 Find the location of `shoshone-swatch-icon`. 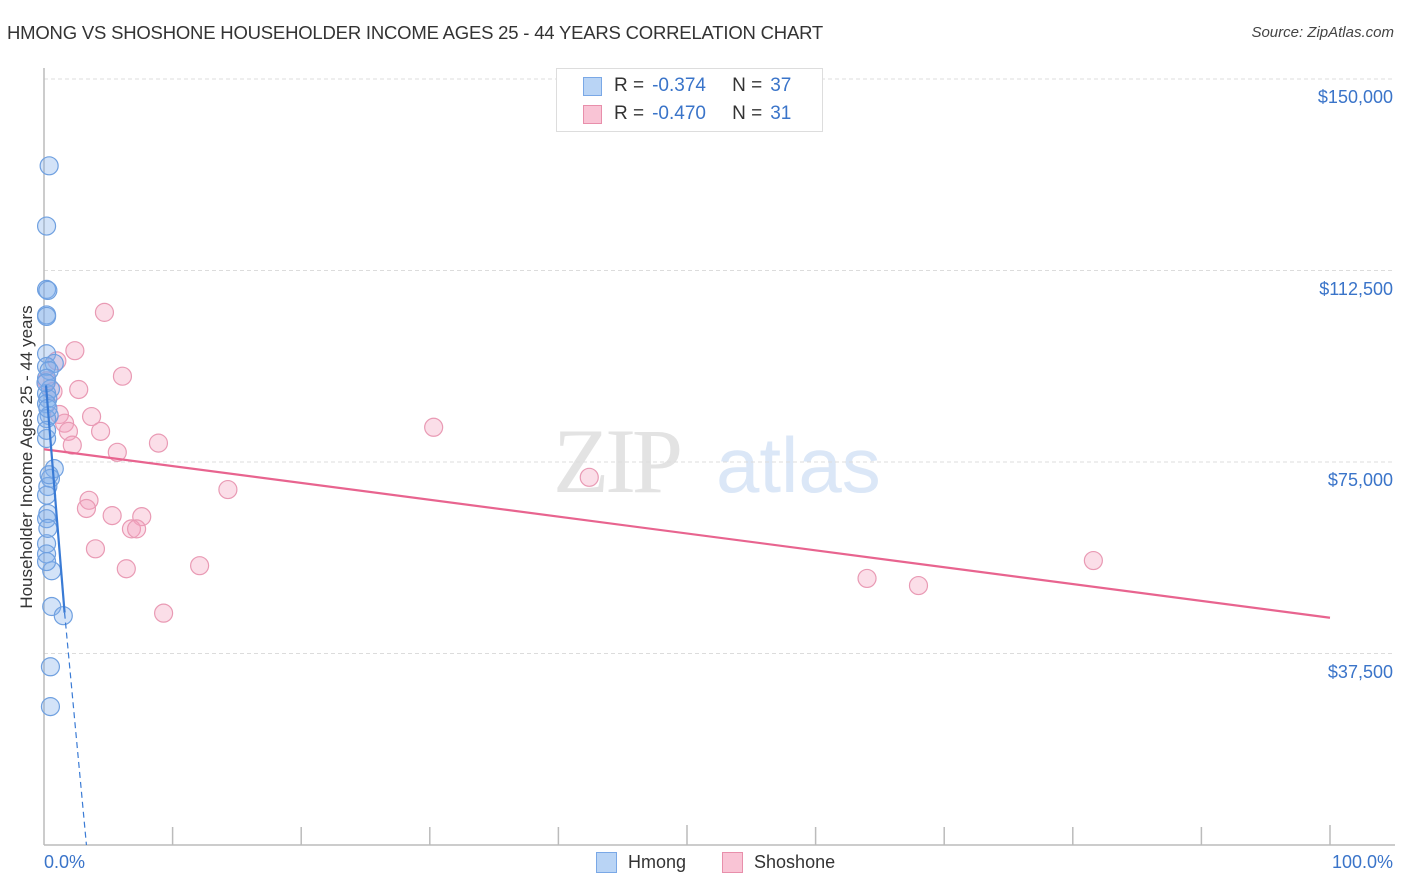

shoshone-swatch-icon is located at coordinates (592, 114).